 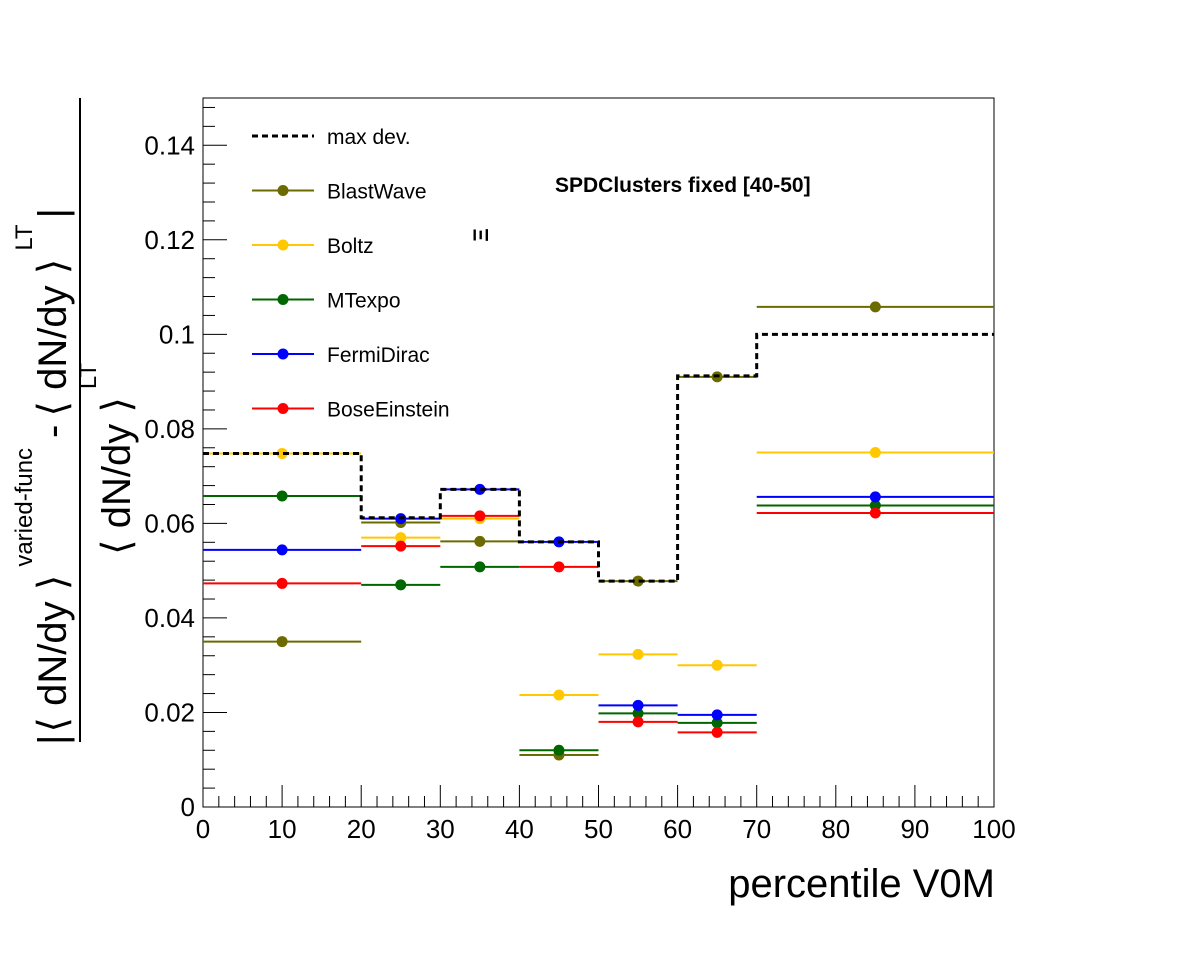 What do you see at coordinates (378, 355) in the screenshot?
I see `legend-label: FermiDirac` at bounding box center [378, 355].